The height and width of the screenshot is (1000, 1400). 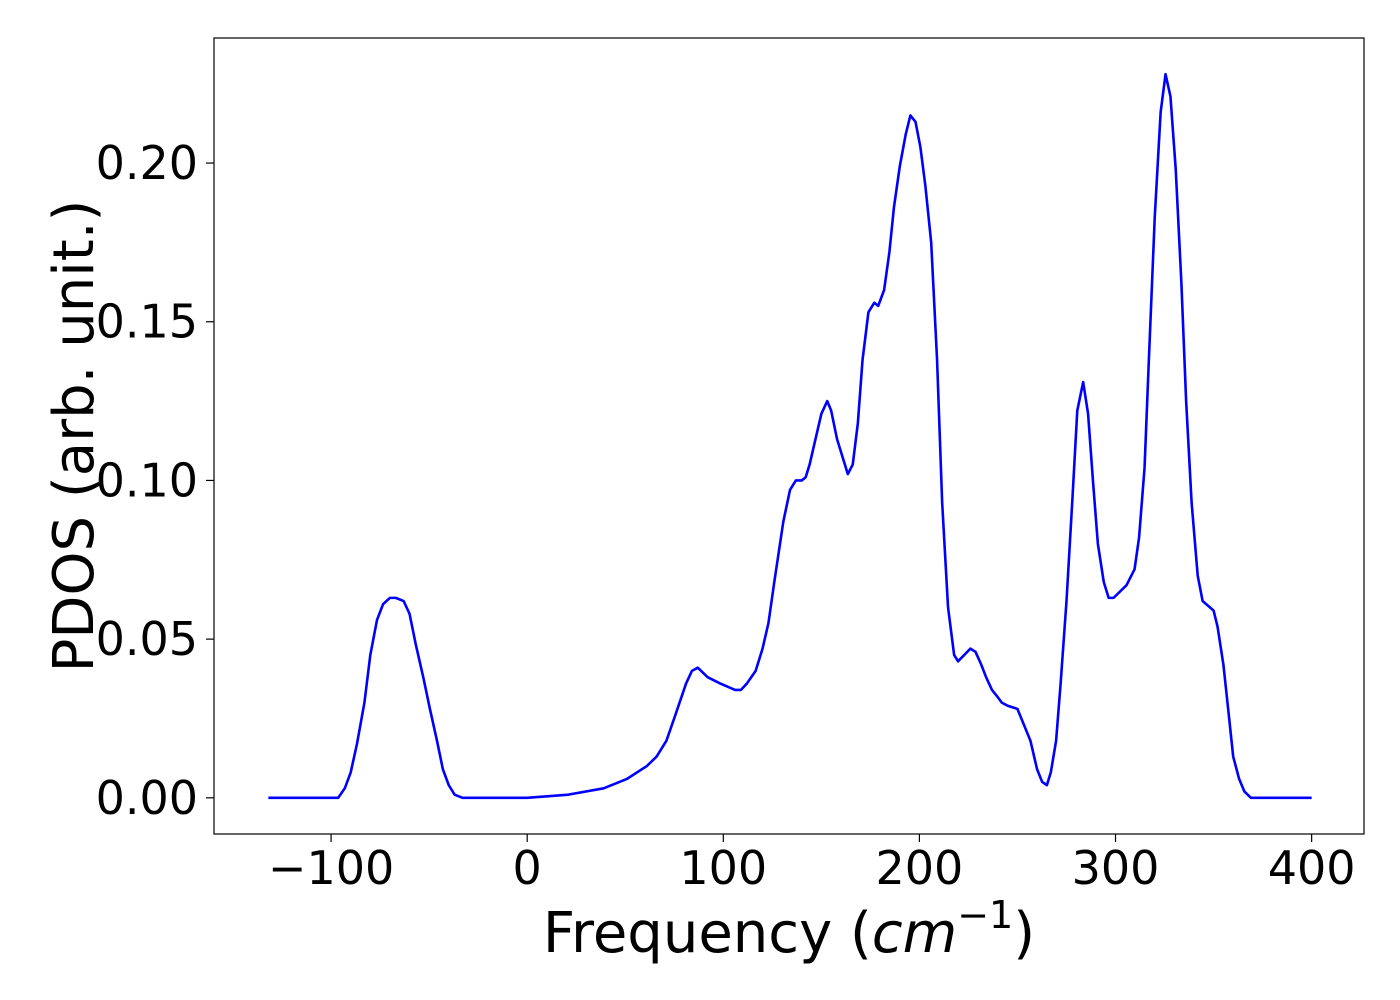 I want to click on x-tick-label: 200, so click(x=920, y=868).